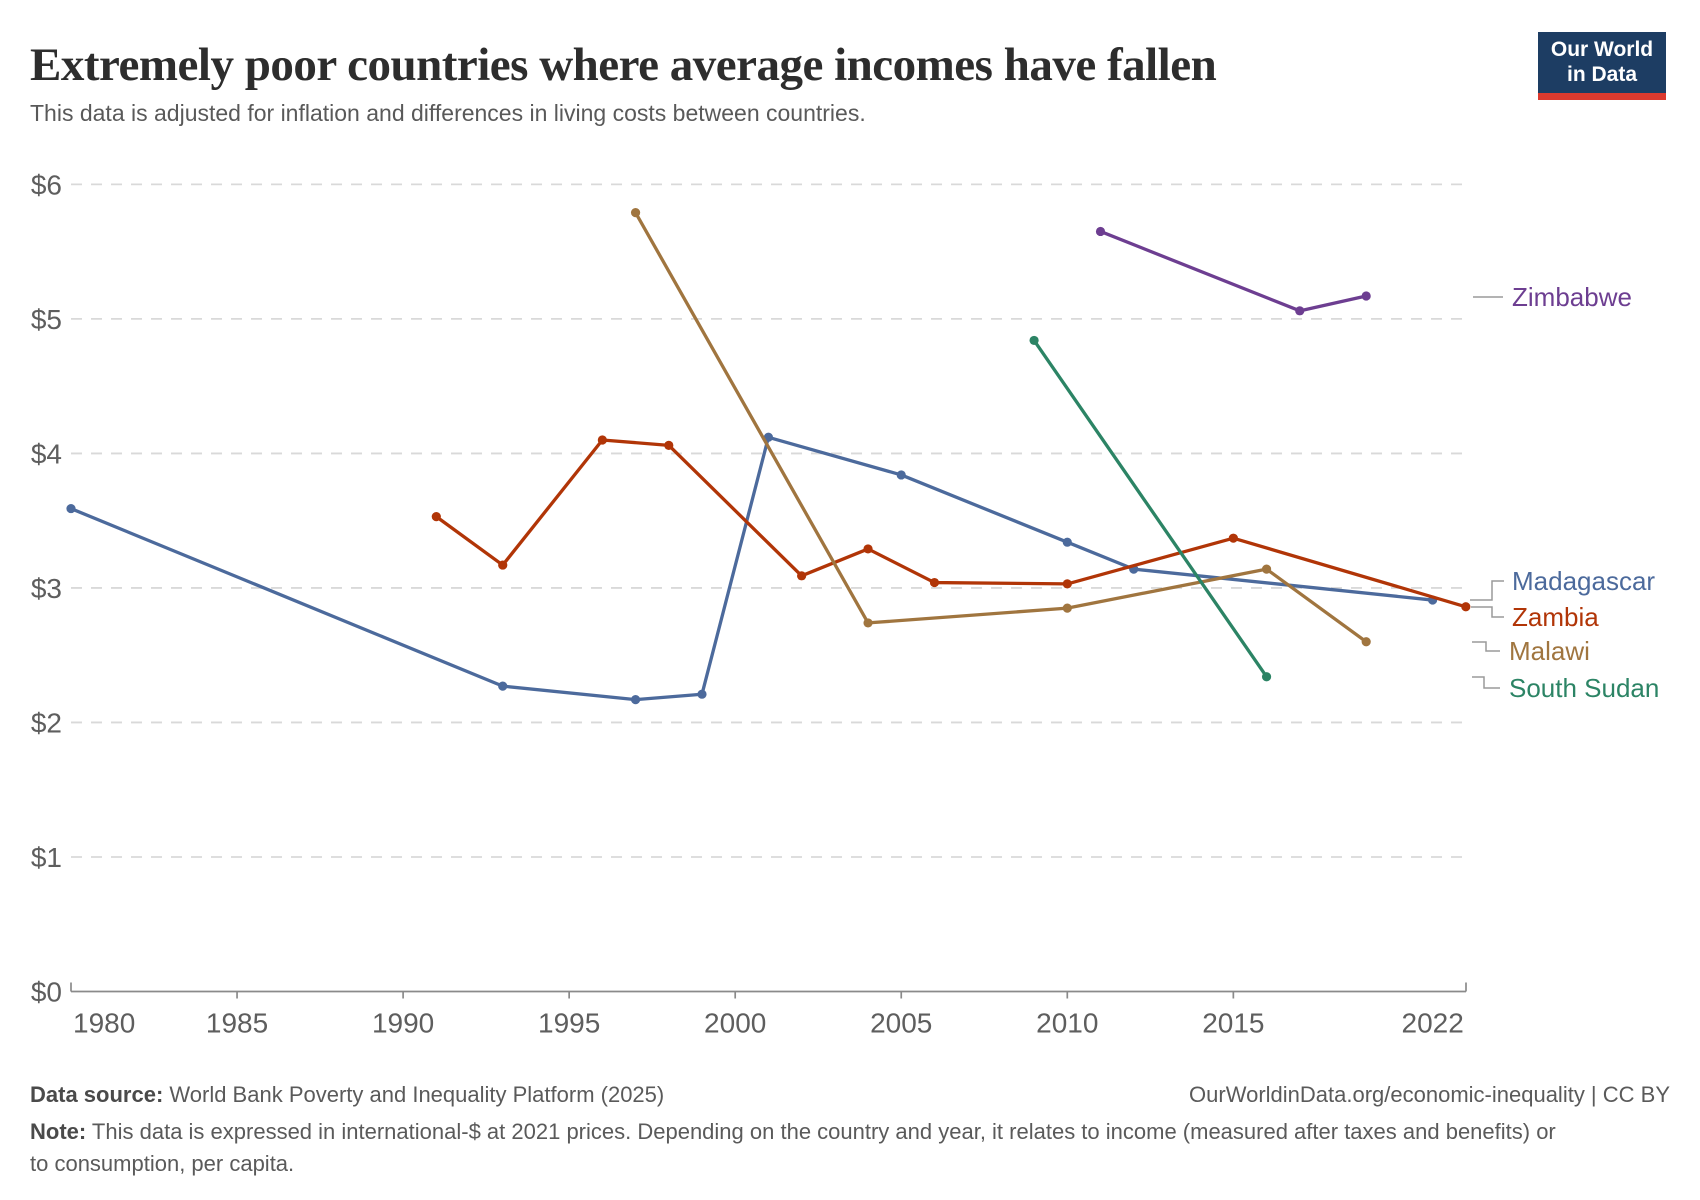 The width and height of the screenshot is (1700, 1200). What do you see at coordinates (46, 453) in the screenshot?
I see `y-tick-4: $4` at bounding box center [46, 453].